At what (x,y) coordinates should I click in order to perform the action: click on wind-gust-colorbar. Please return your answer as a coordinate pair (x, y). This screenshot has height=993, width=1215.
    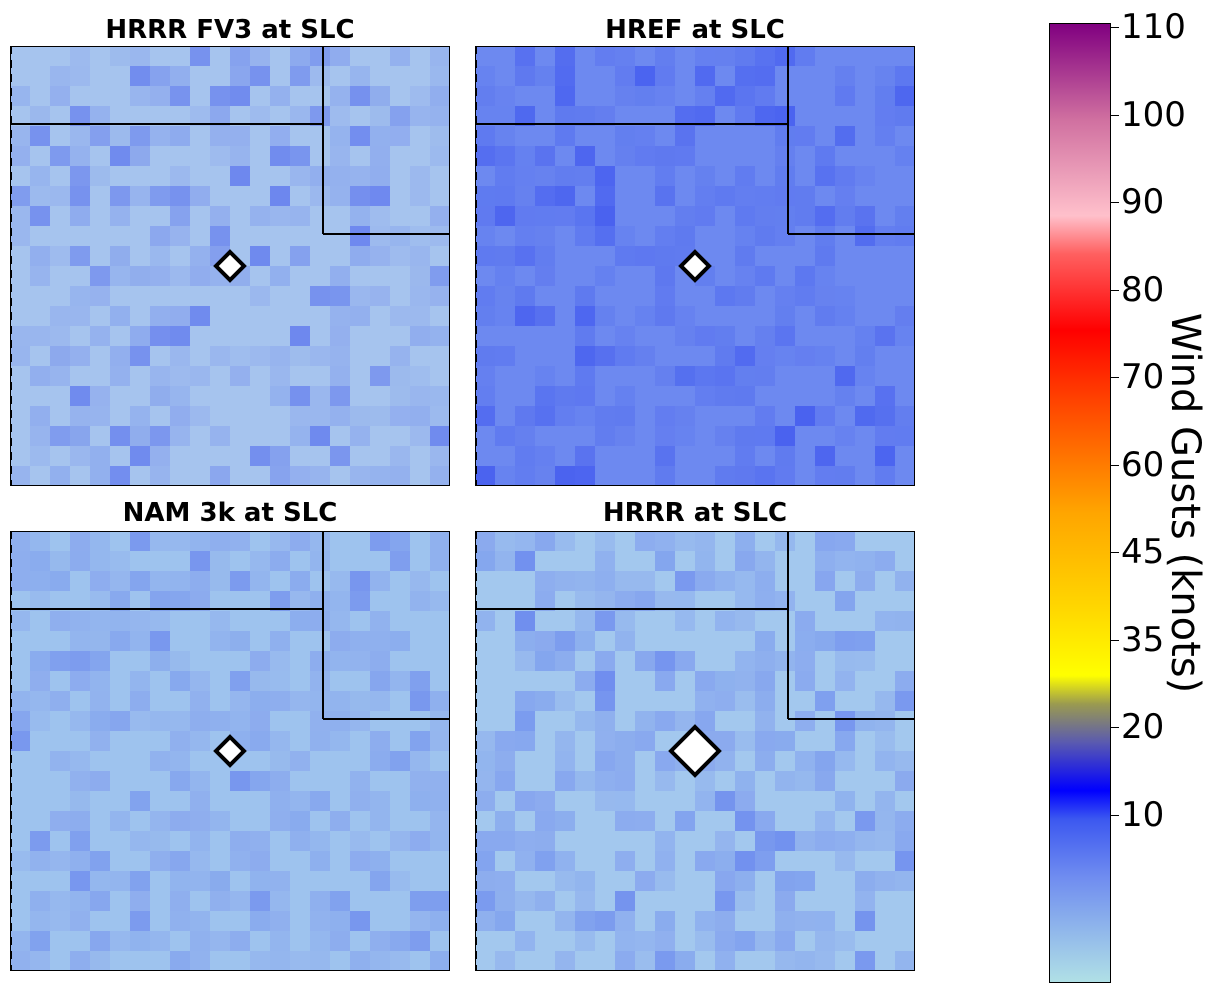
    Looking at the image, I should click on (1080, 503).